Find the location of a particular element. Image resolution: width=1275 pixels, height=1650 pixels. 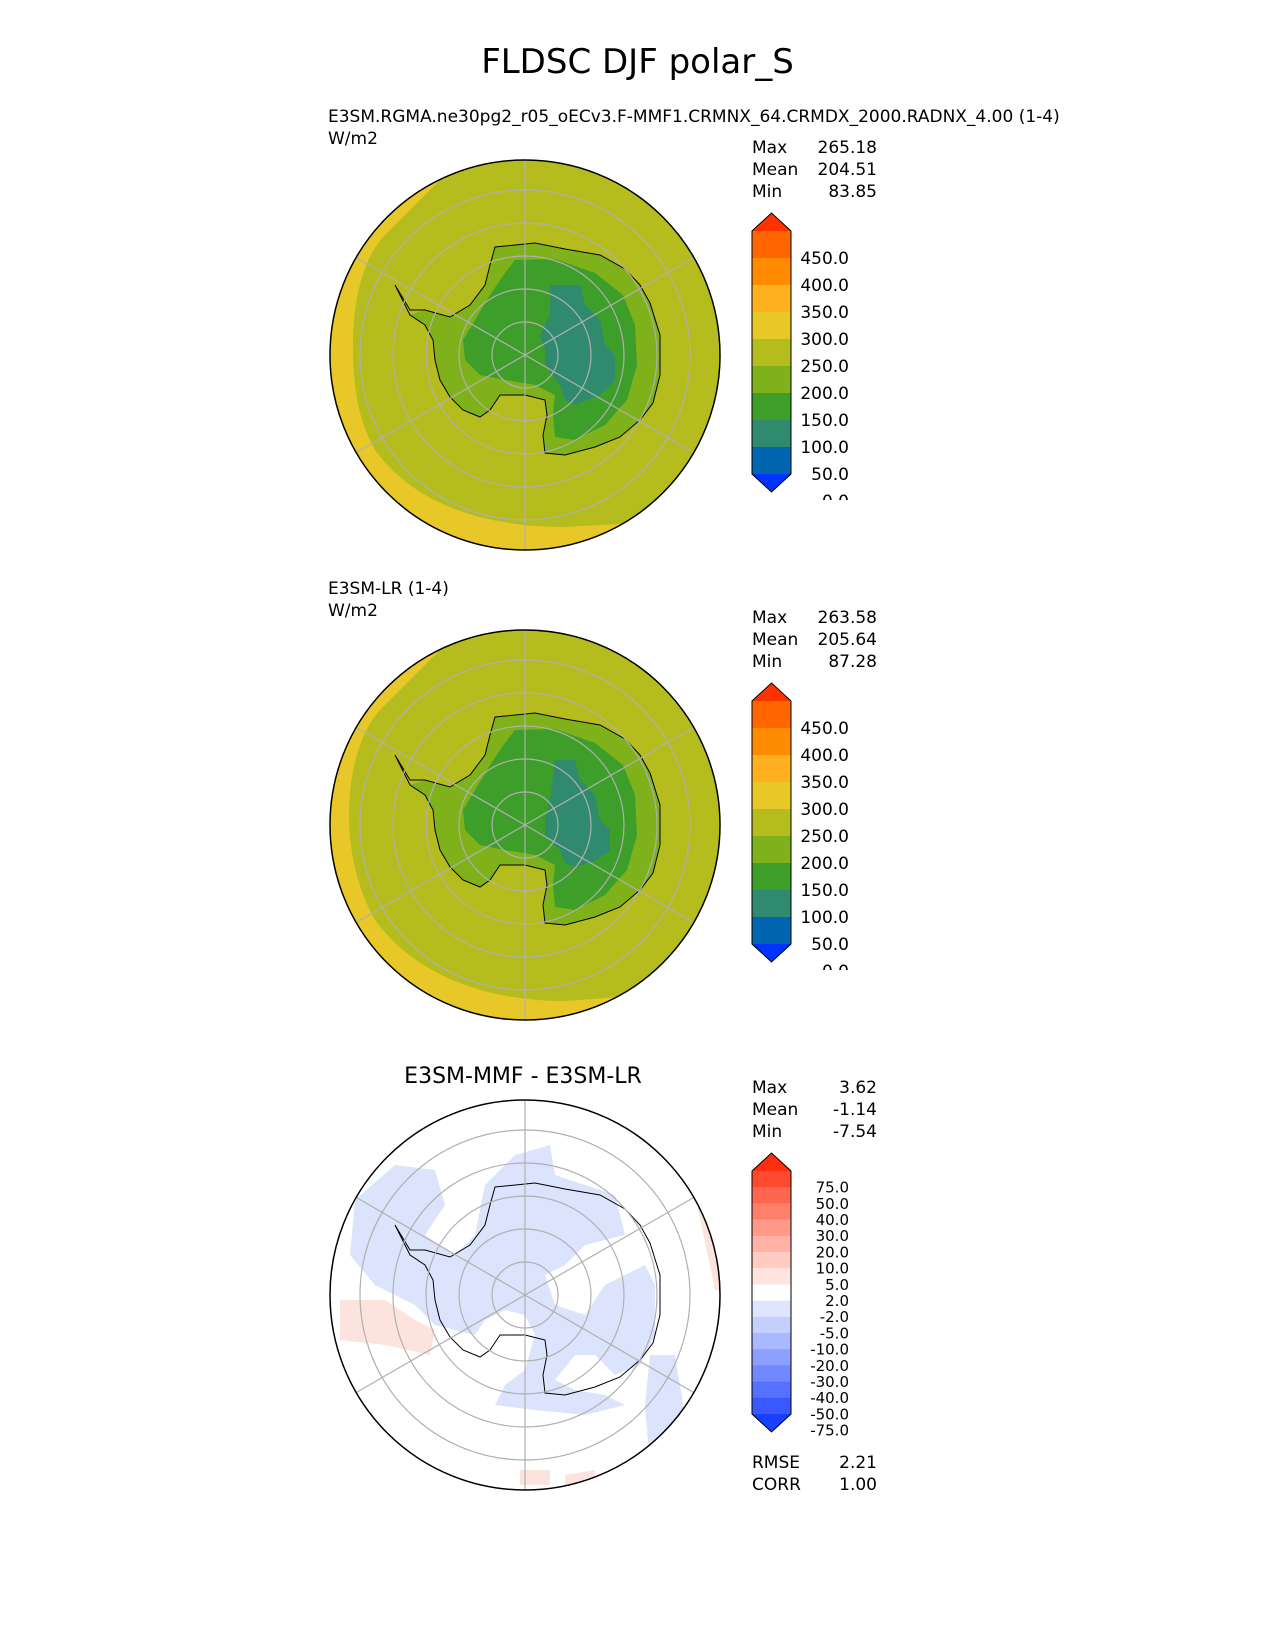

colorbar-tick-label: 40.0 is located at coordinates (832, 1220).